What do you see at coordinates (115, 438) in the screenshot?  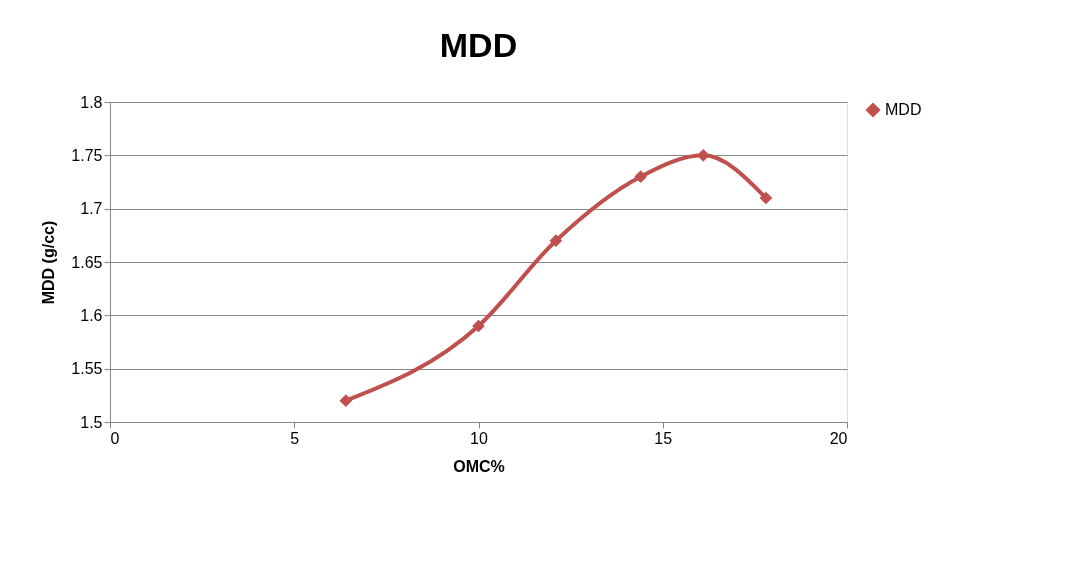 I see `x-tick-label: 0` at bounding box center [115, 438].